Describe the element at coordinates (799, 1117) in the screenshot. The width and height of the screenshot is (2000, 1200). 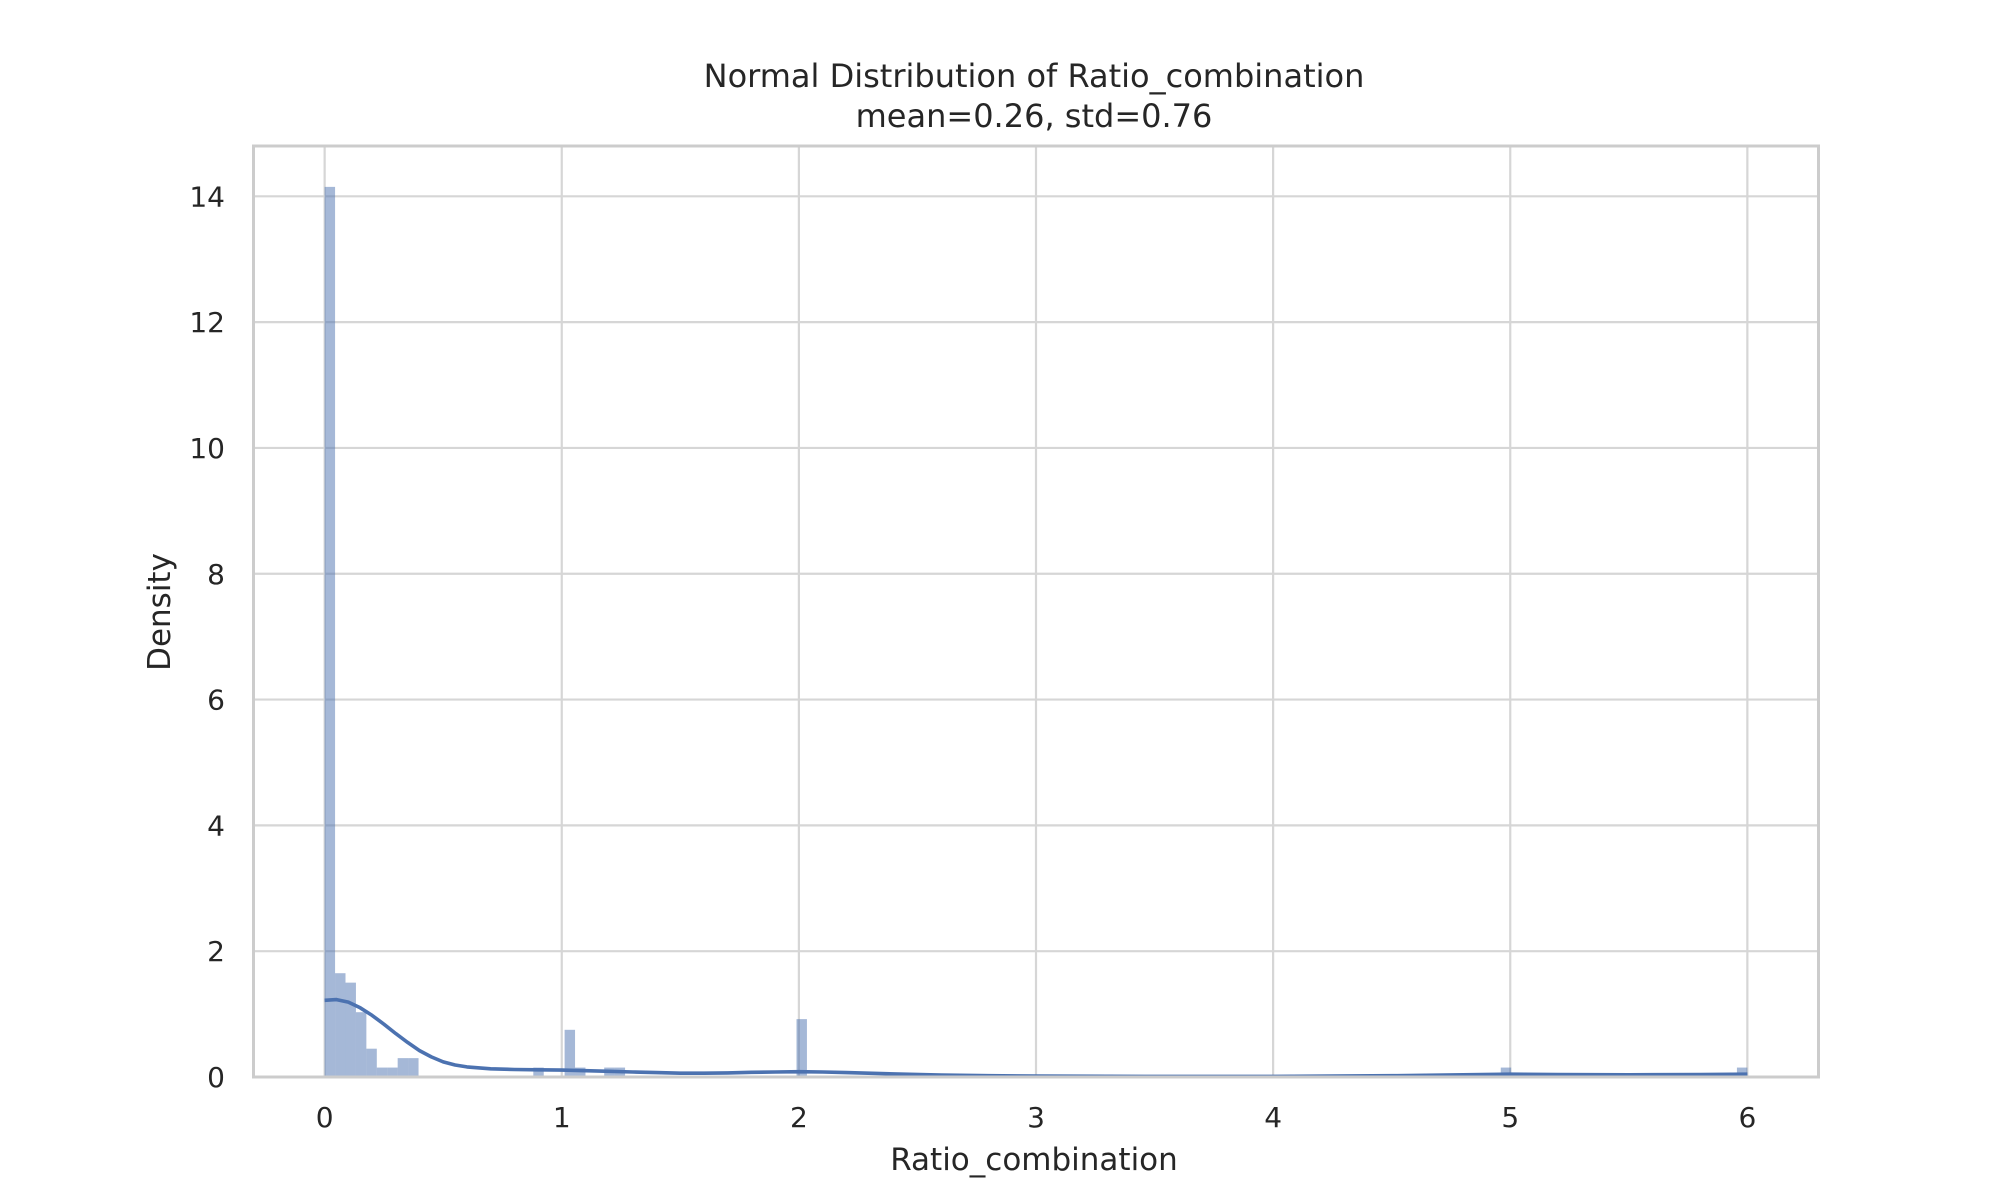
I see `x-tick-label: 2` at that location.